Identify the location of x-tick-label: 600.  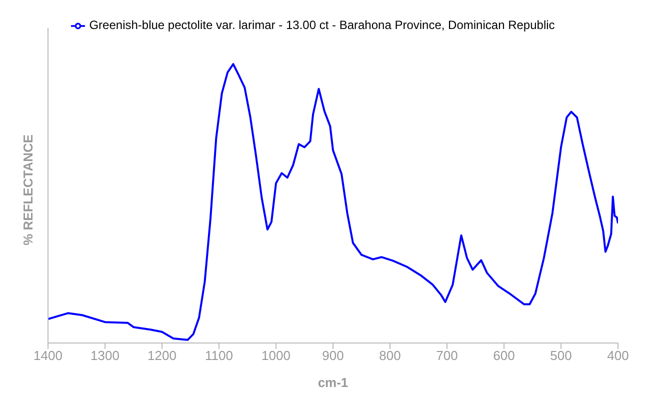
(504, 356).